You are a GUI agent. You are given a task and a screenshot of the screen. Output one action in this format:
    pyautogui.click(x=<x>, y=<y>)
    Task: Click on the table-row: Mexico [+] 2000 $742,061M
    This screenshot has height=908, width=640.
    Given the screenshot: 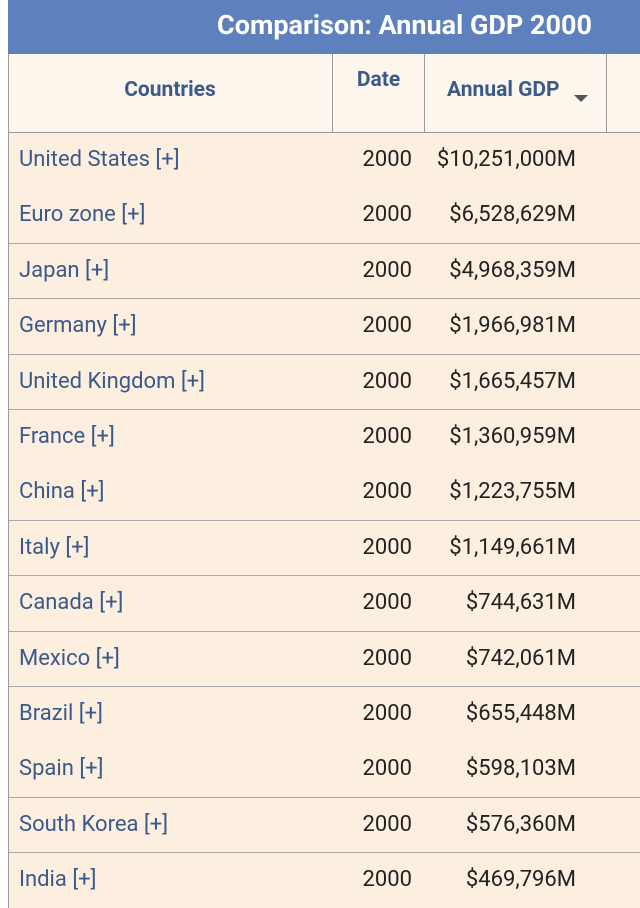 What is the action you would take?
    pyautogui.click(x=324, y=659)
    